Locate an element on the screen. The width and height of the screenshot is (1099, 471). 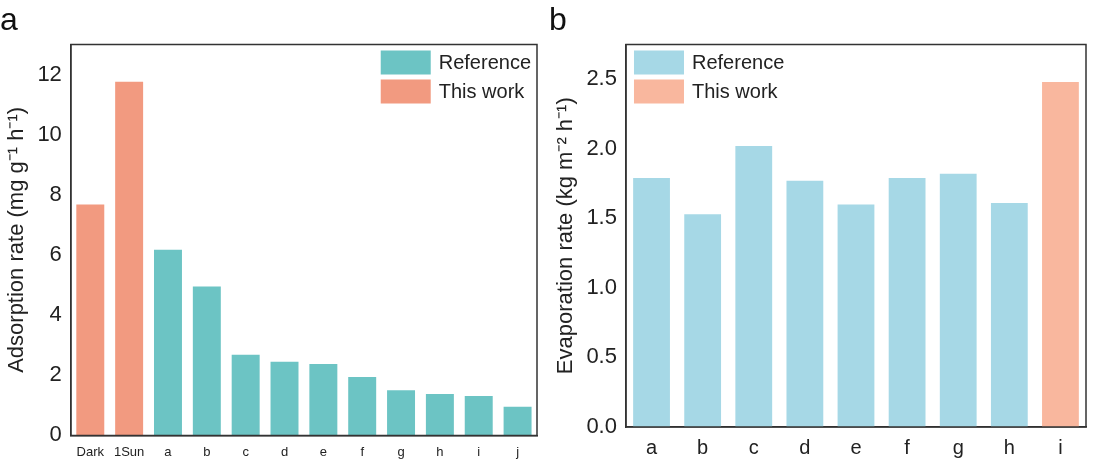
y-tick-label: 2.5 is located at coordinates (601, 78).